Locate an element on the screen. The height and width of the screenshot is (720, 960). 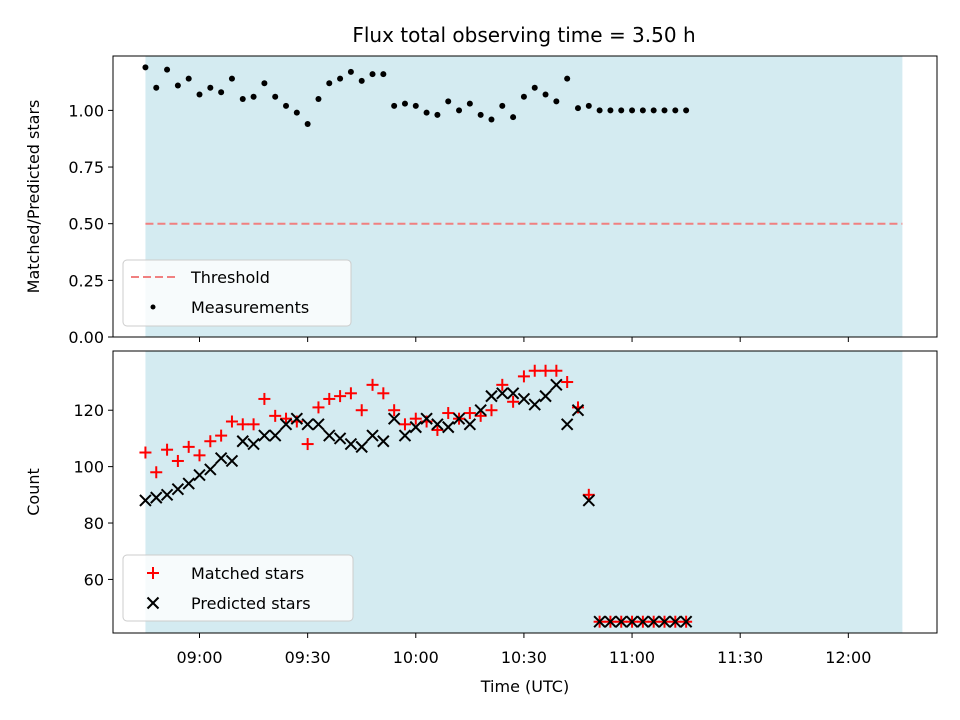
legend-plus-marker is located at coordinates (153, 573).